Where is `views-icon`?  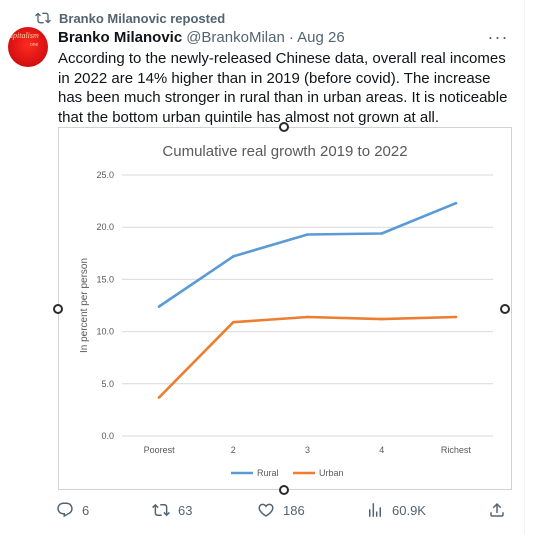
views-icon is located at coordinates (375, 510).